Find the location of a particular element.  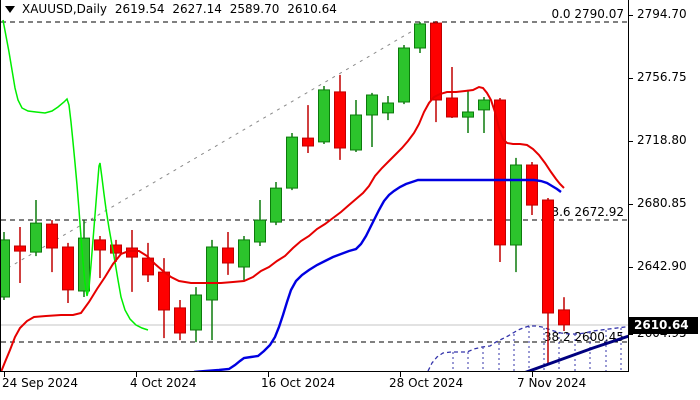

quote-open: 2619.54 is located at coordinates (139, 9).